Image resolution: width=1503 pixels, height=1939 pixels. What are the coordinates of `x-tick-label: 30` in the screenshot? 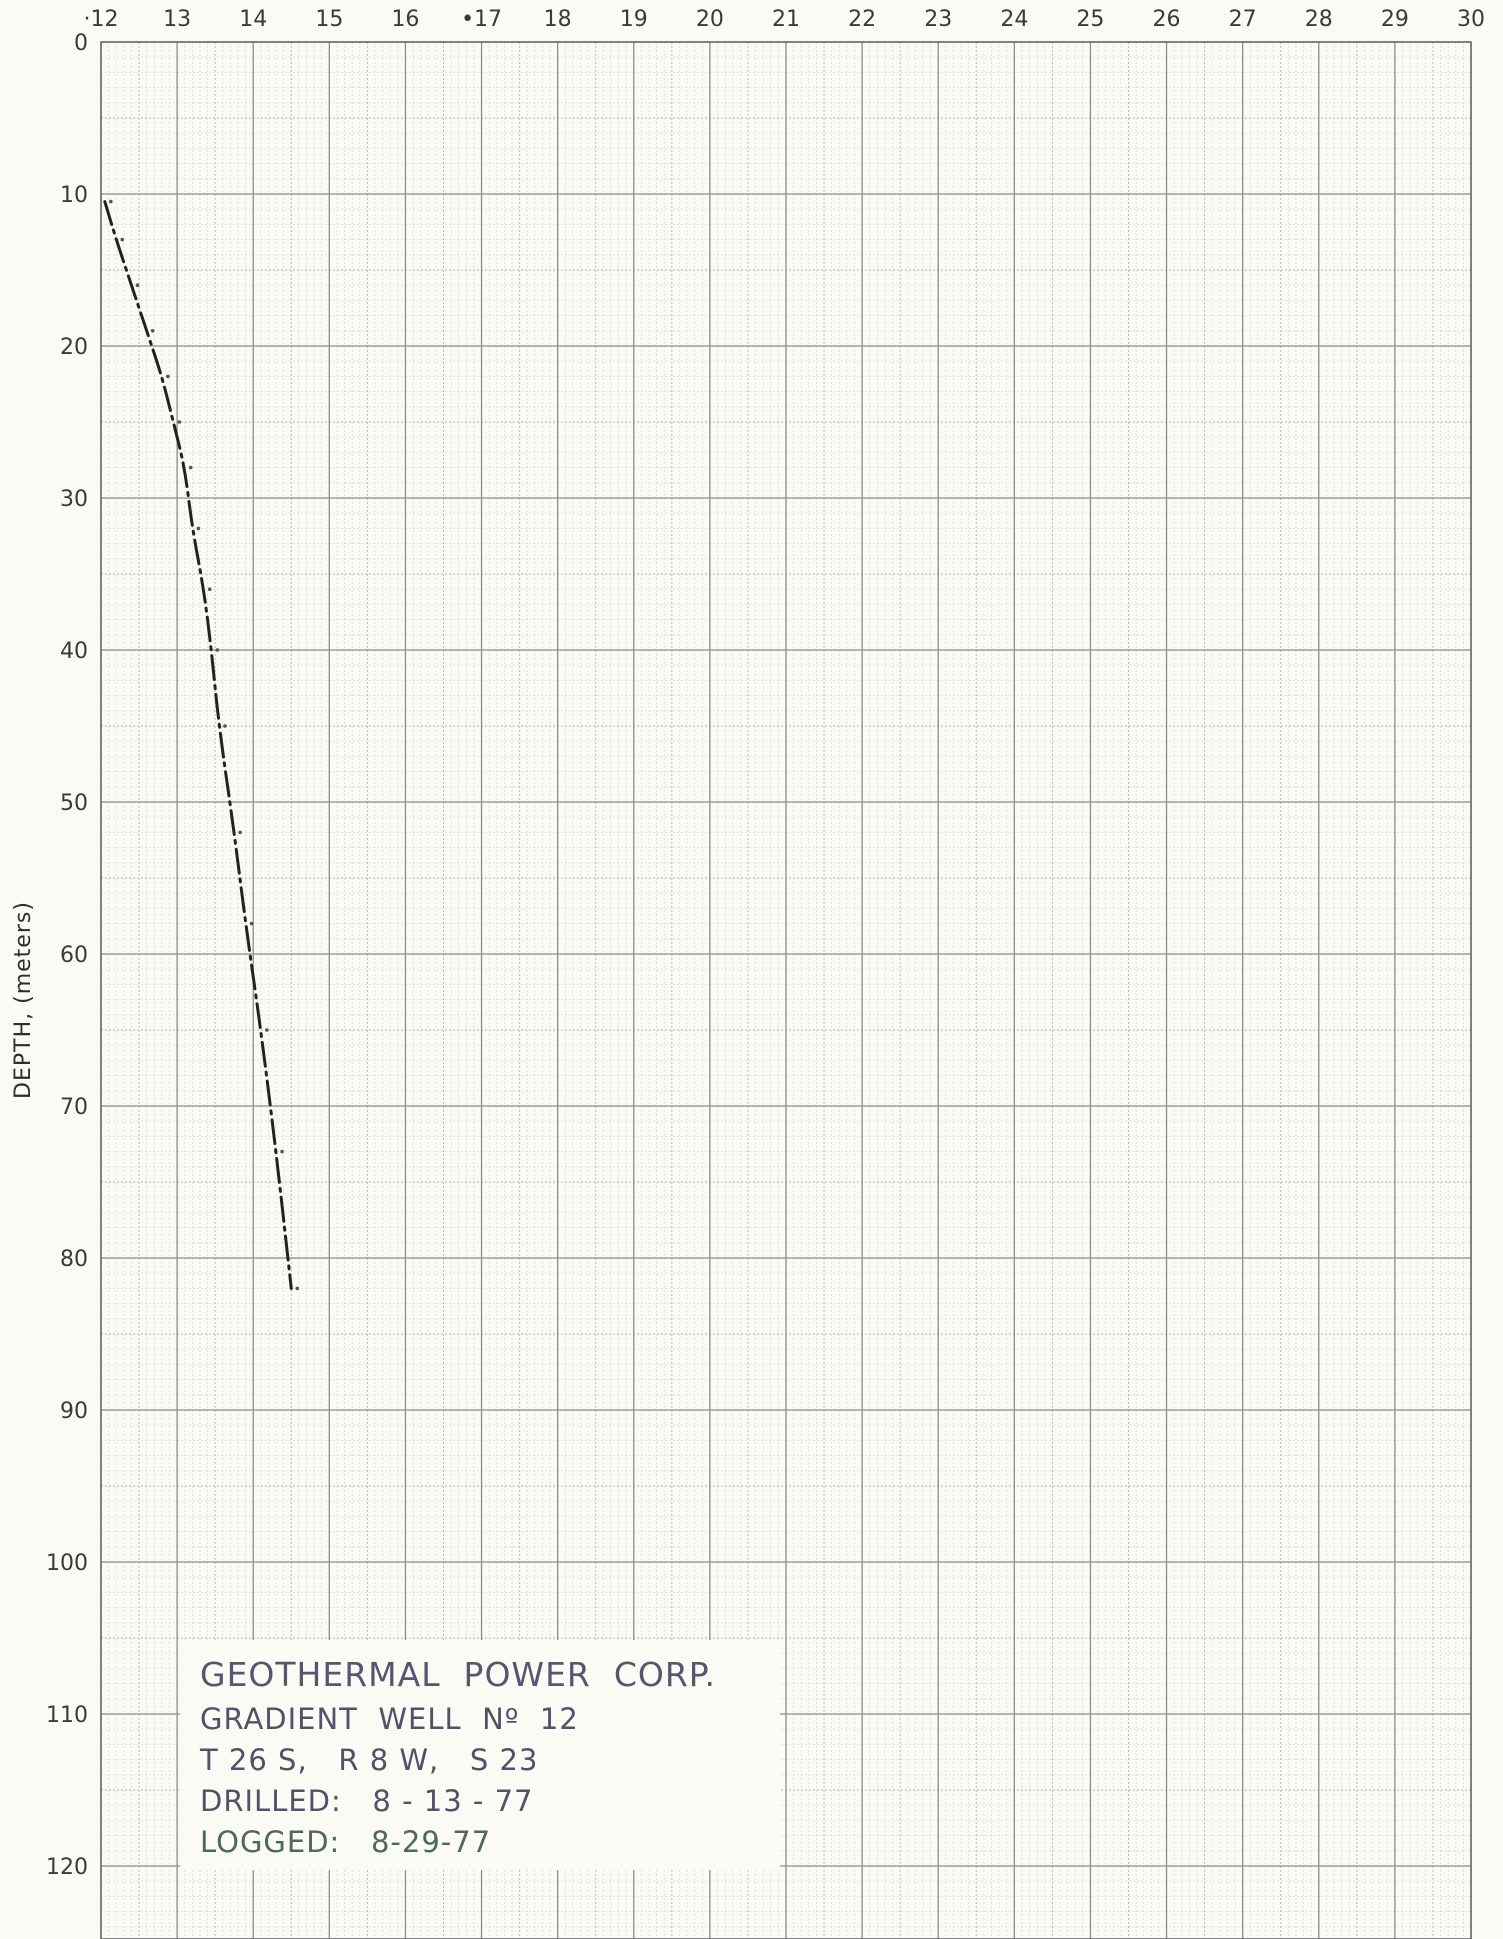 It's located at (1471, 19).